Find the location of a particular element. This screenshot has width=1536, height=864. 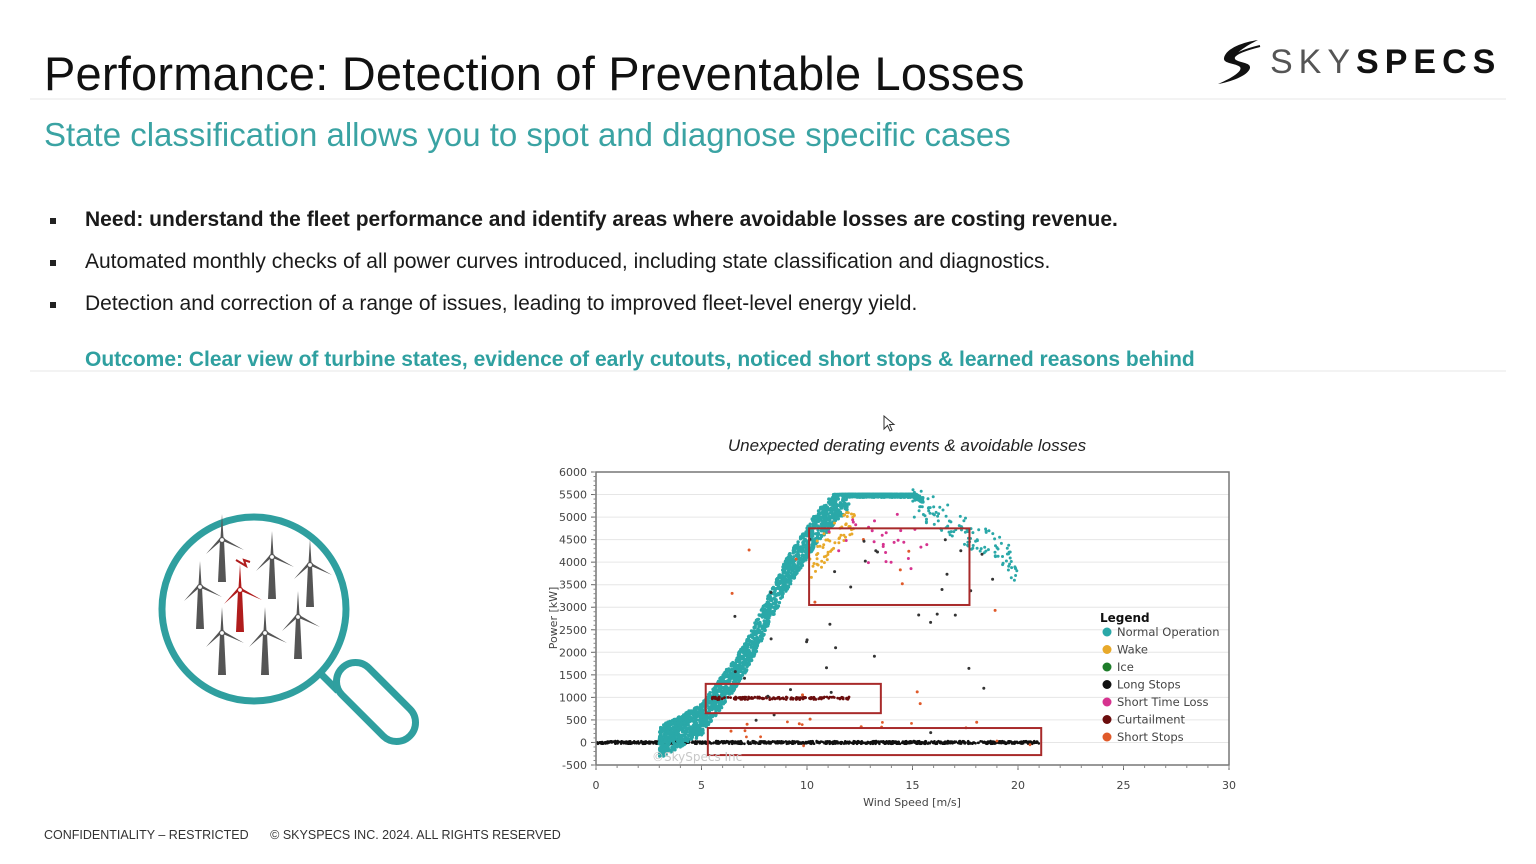

y-tick-label: 4500 is located at coordinates (573, 540).